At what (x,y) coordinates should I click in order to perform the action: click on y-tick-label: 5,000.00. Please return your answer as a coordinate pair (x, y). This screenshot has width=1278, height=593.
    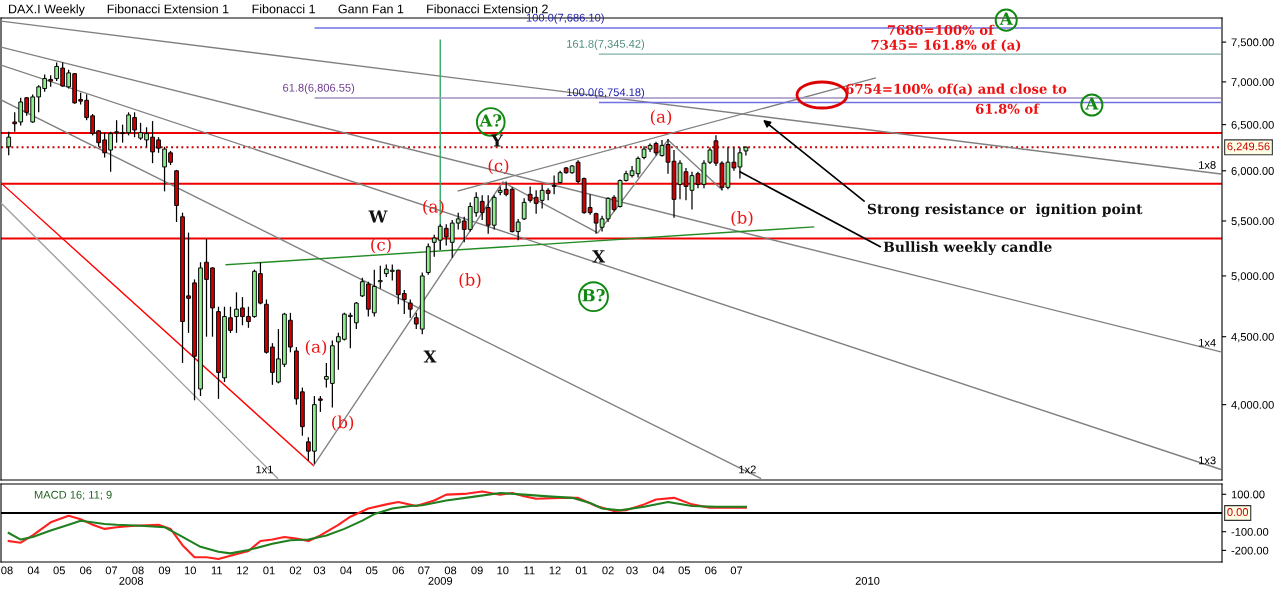
    Looking at the image, I should click on (1252, 277).